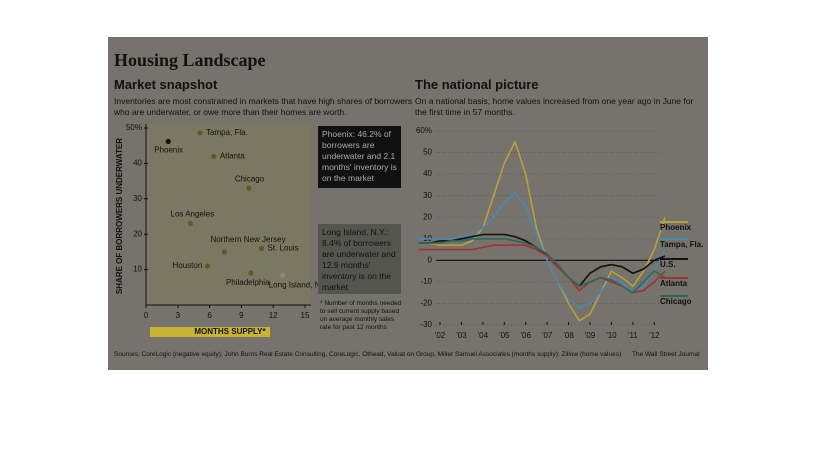 The height and width of the screenshot is (464, 816). What do you see at coordinates (666, 354) in the screenshot?
I see `credit: The Wall Street Journal` at bounding box center [666, 354].